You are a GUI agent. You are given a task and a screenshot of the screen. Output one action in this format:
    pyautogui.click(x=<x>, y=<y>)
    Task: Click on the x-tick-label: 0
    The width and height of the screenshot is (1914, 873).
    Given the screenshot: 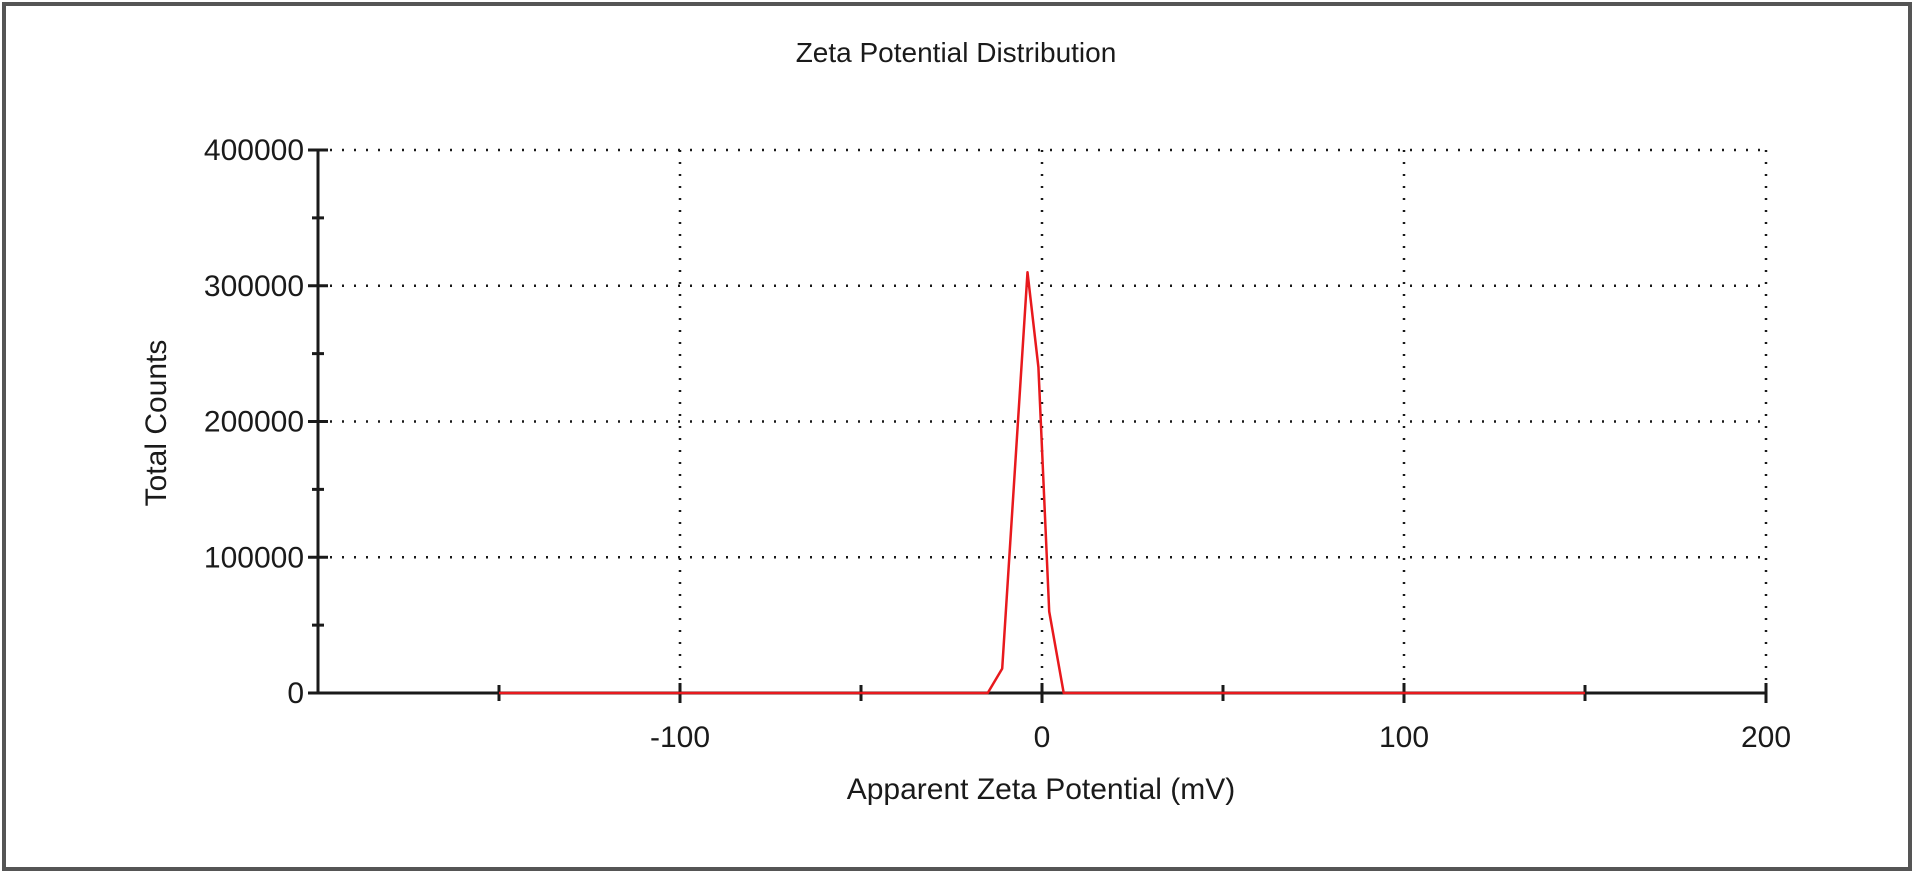 What is the action you would take?
    pyautogui.click(x=1042, y=737)
    